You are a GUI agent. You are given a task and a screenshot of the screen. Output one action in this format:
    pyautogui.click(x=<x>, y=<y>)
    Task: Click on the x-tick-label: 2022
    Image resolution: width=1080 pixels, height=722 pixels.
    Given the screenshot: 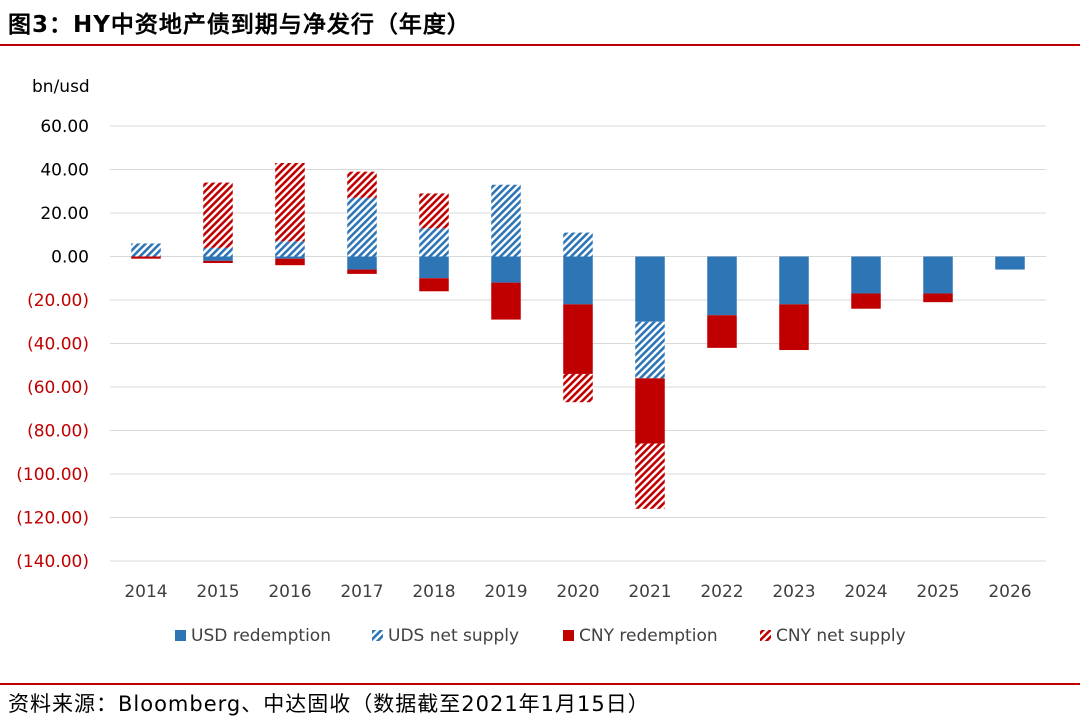 What is the action you would take?
    pyautogui.click(x=721, y=592)
    